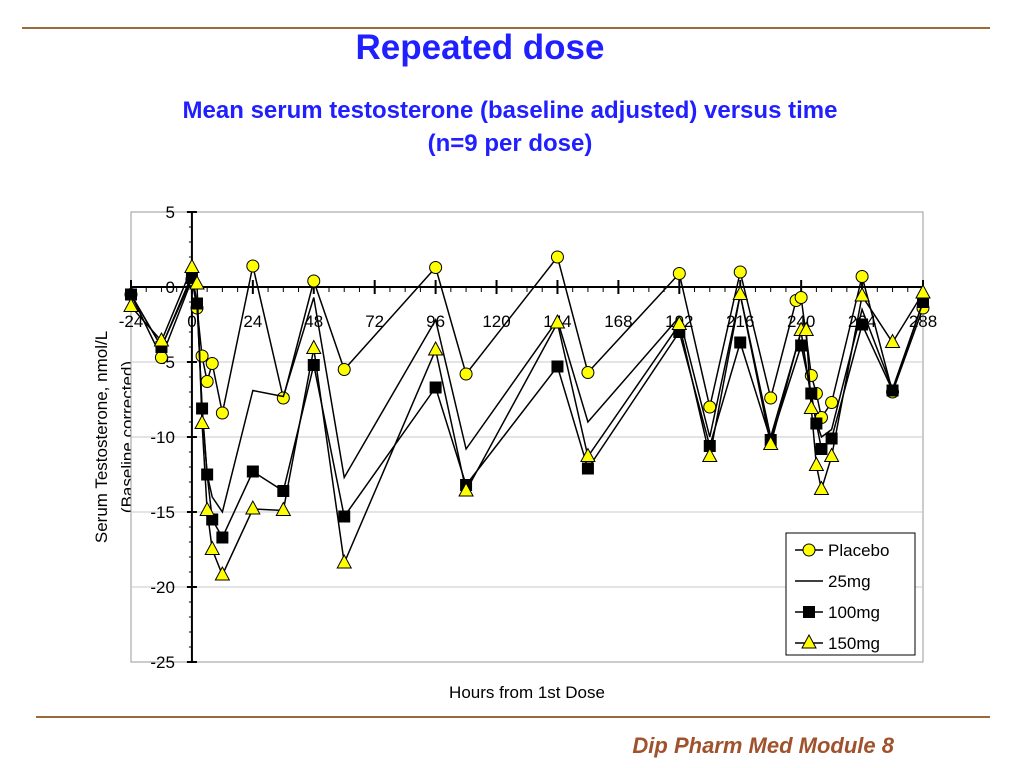 This screenshot has height=768, width=1024. What do you see at coordinates (809, 550) in the screenshot?
I see `legend-marker-placebo` at bounding box center [809, 550].